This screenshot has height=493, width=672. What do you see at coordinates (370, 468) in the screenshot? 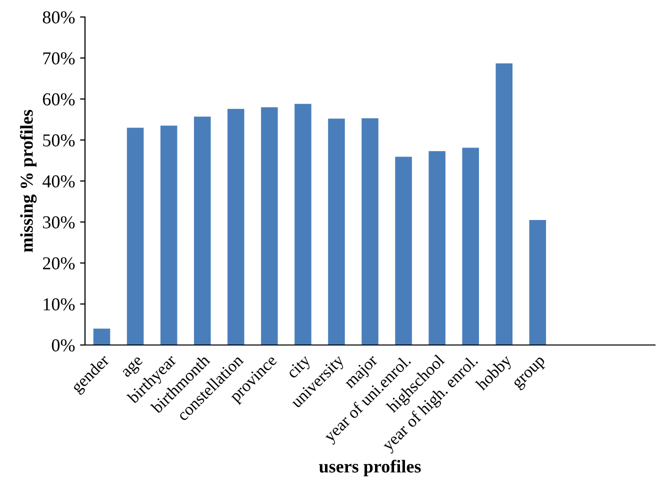
I see `x-axis-title: users profiles` at bounding box center [370, 468].